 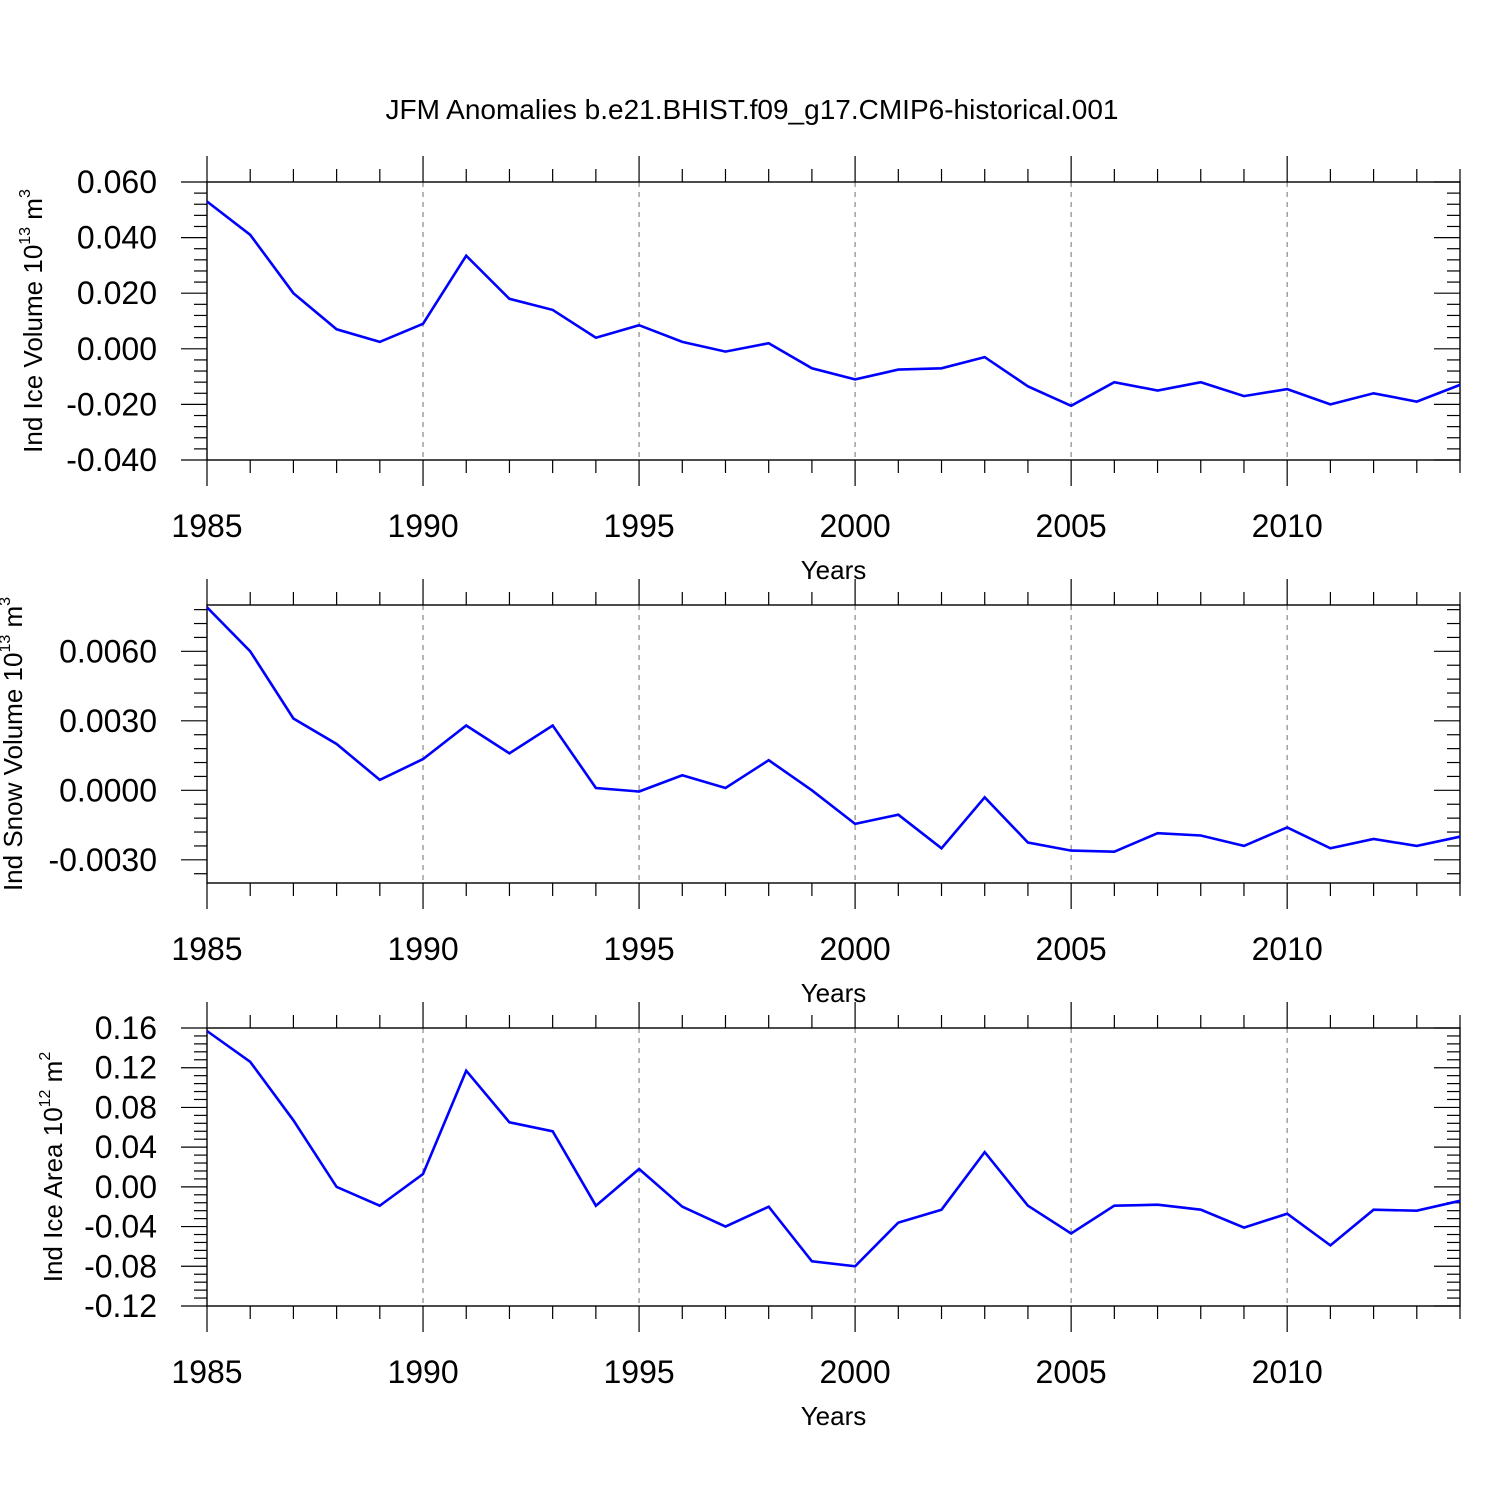 I want to click on y-tick-label: 0.0000, so click(x=108, y=790).